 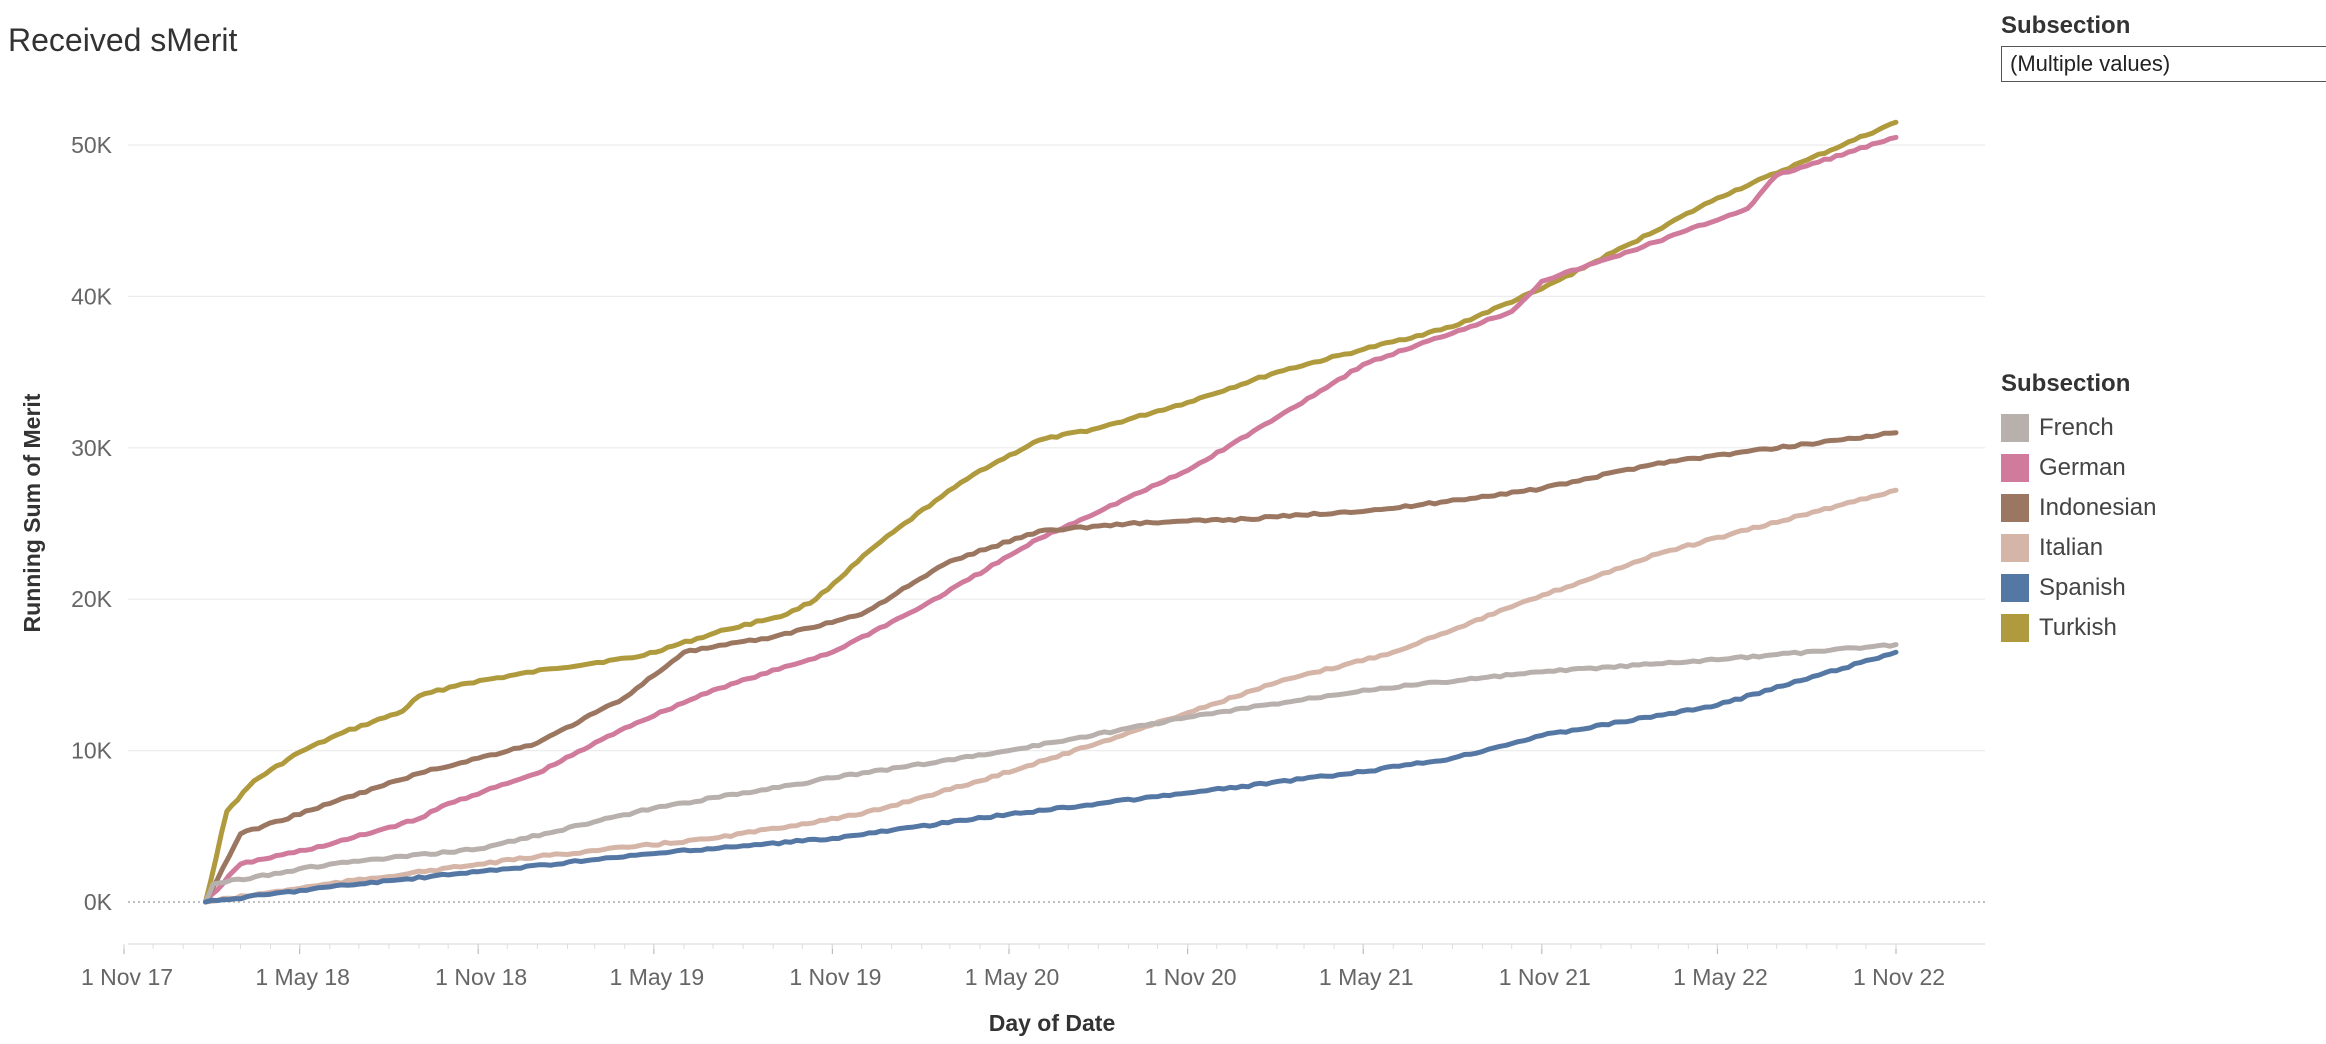 What do you see at coordinates (2090, 63) in the screenshot?
I see `filter-value: (Multiple values)` at bounding box center [2090, 63].